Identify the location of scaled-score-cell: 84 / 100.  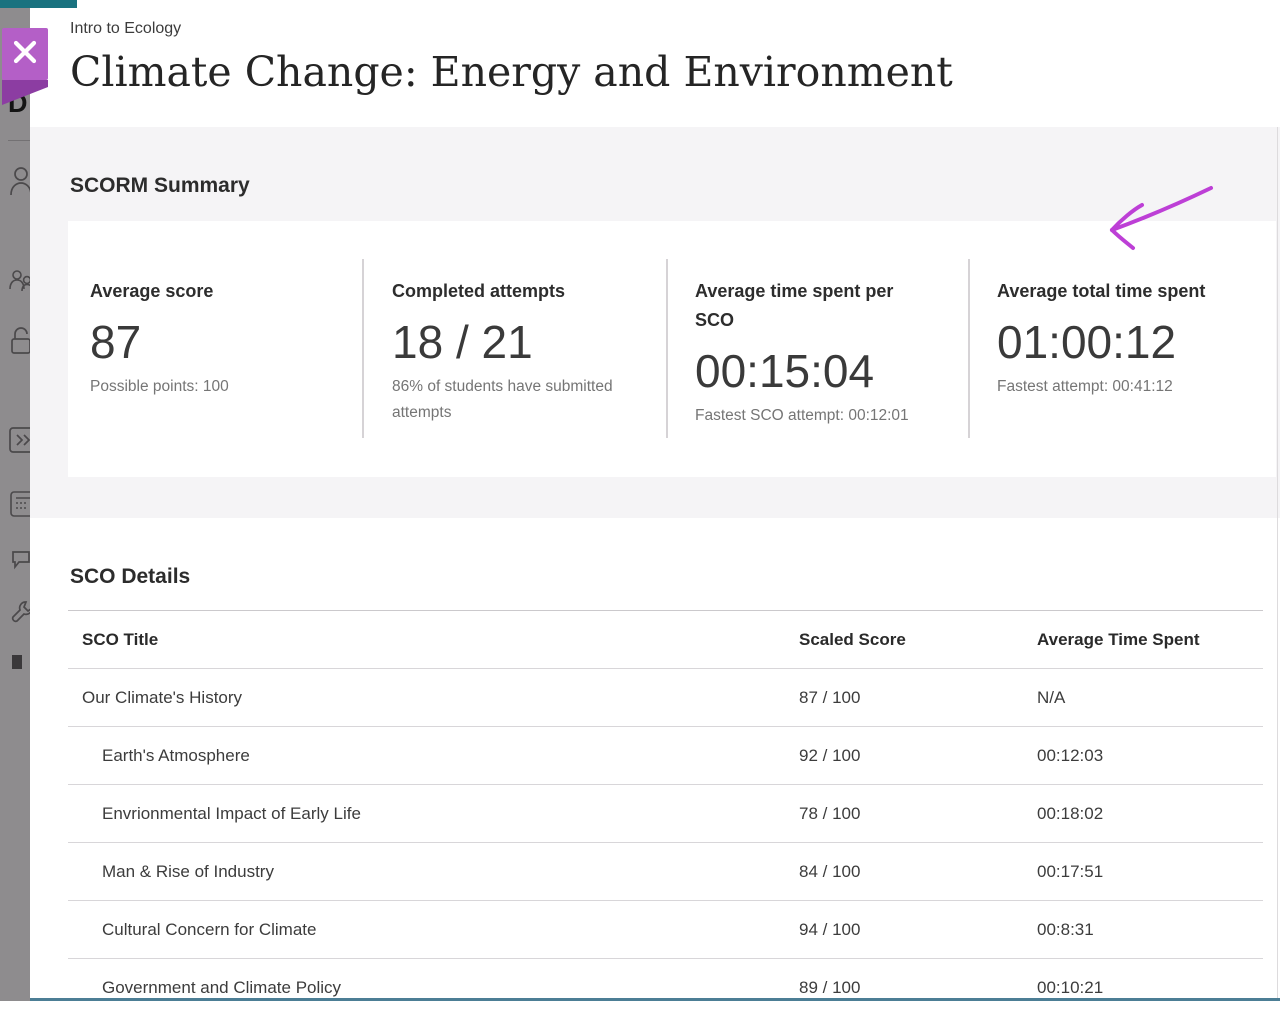
(830, 871).